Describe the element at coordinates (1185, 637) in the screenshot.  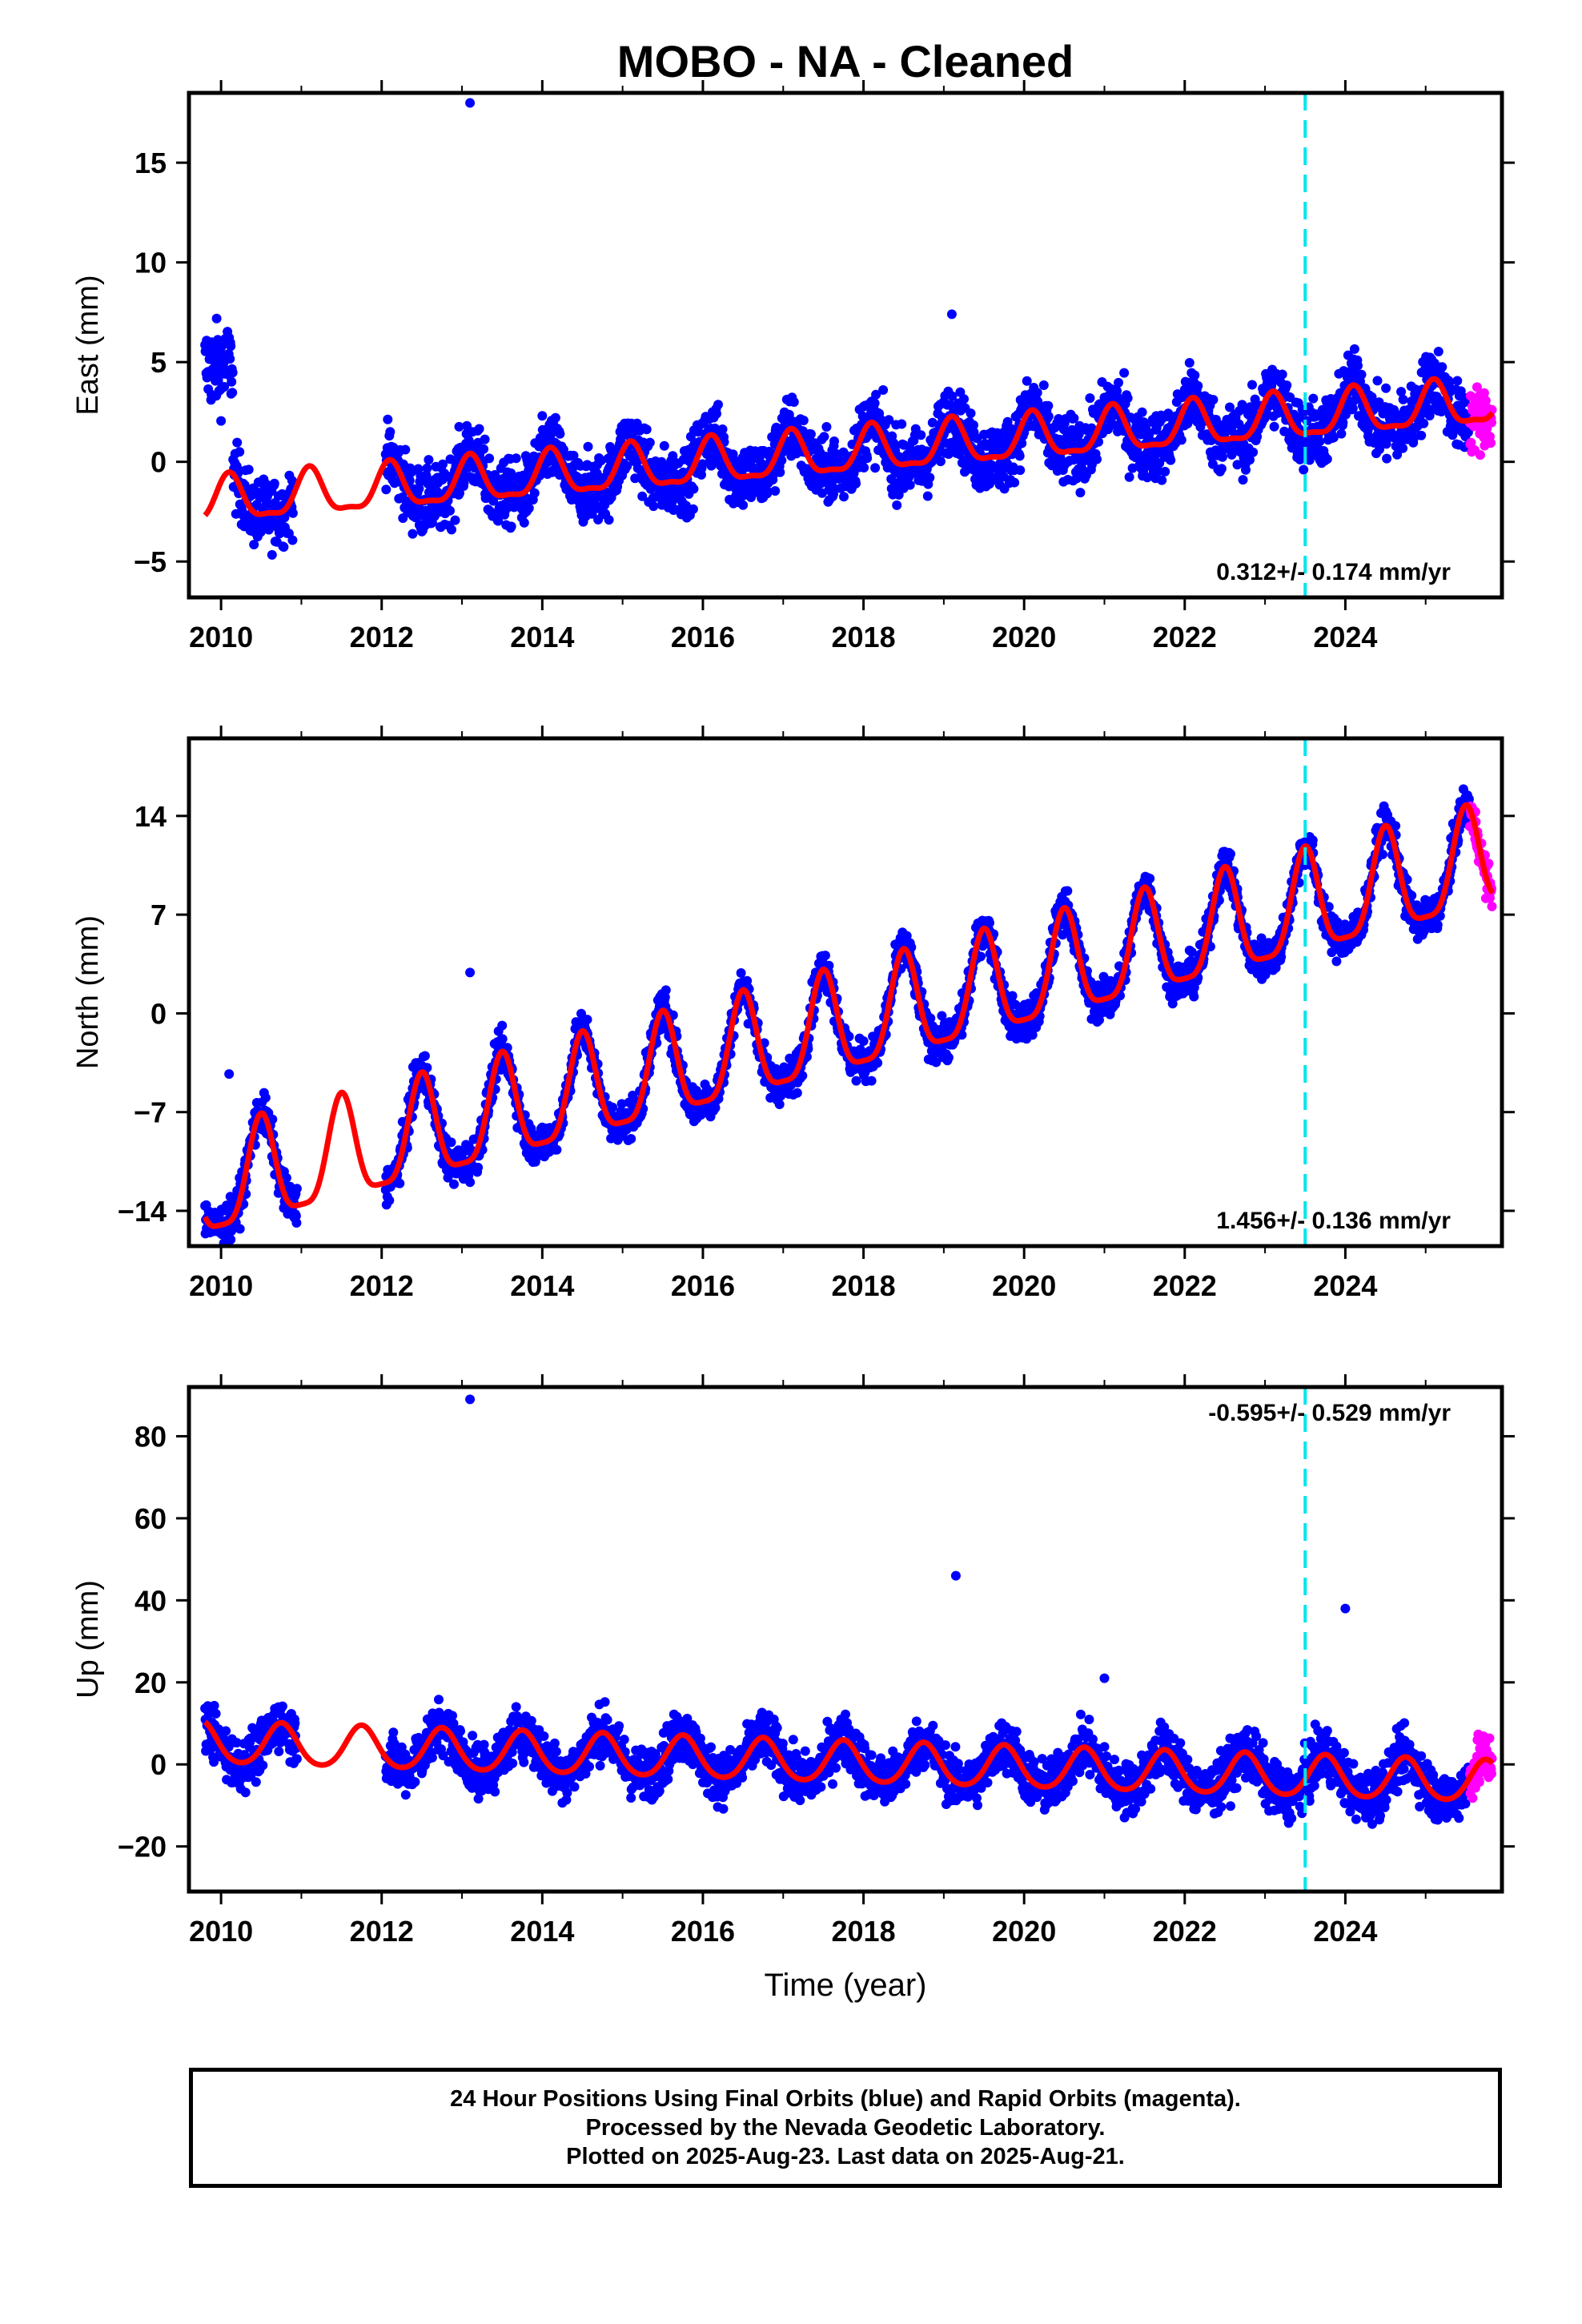
I see `x-tick-label: 2022` at that location.